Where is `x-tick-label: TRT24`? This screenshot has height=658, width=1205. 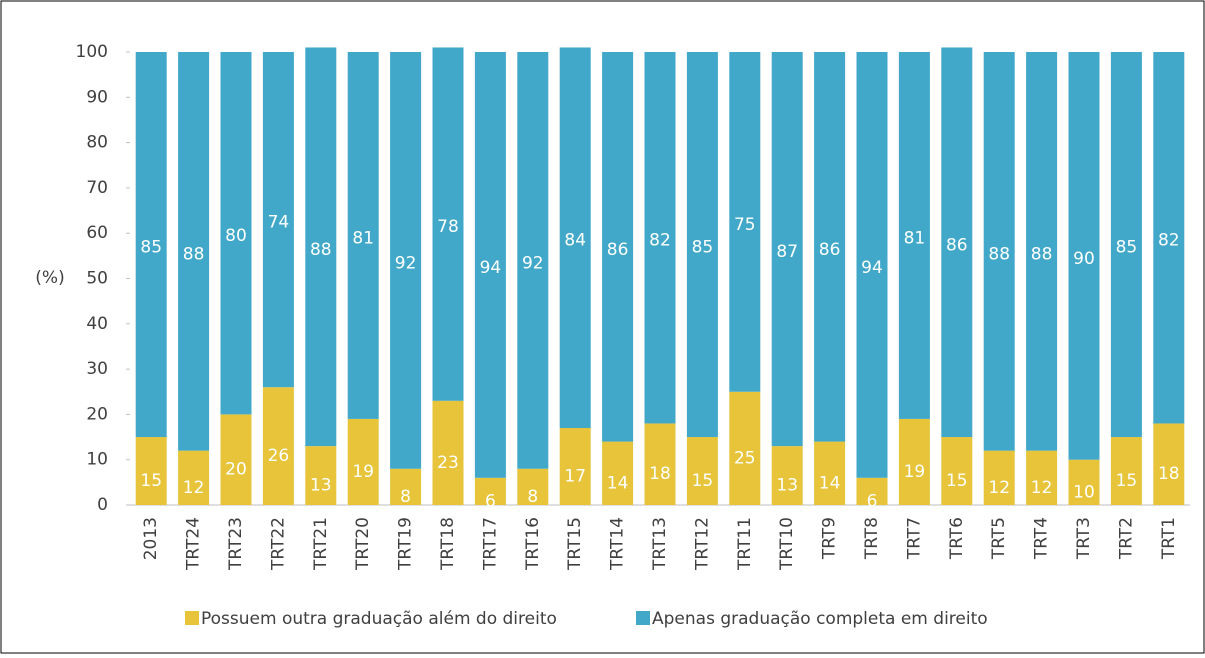
x-tick-label: TRT24 is located at coordinates (194, 544).